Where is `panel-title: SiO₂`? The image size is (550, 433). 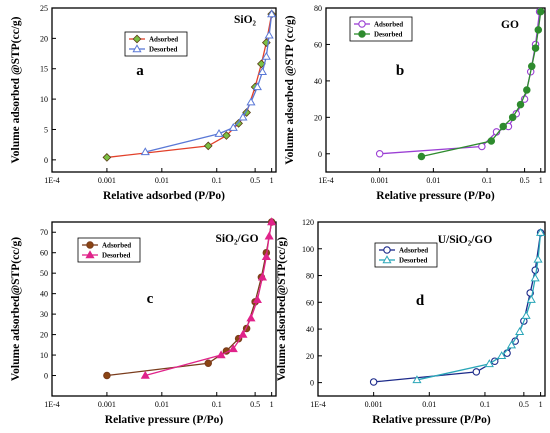 panel-title: SiO₂ is located at coordinates (245, 20).